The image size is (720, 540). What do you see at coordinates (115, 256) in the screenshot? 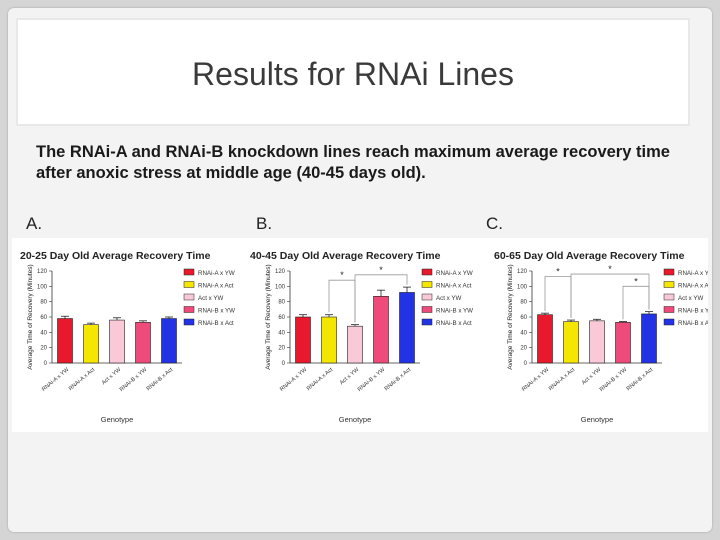
I see `chart-title: 20-25 Day Old Average Recovery Time` at bounding box center [115, 256].